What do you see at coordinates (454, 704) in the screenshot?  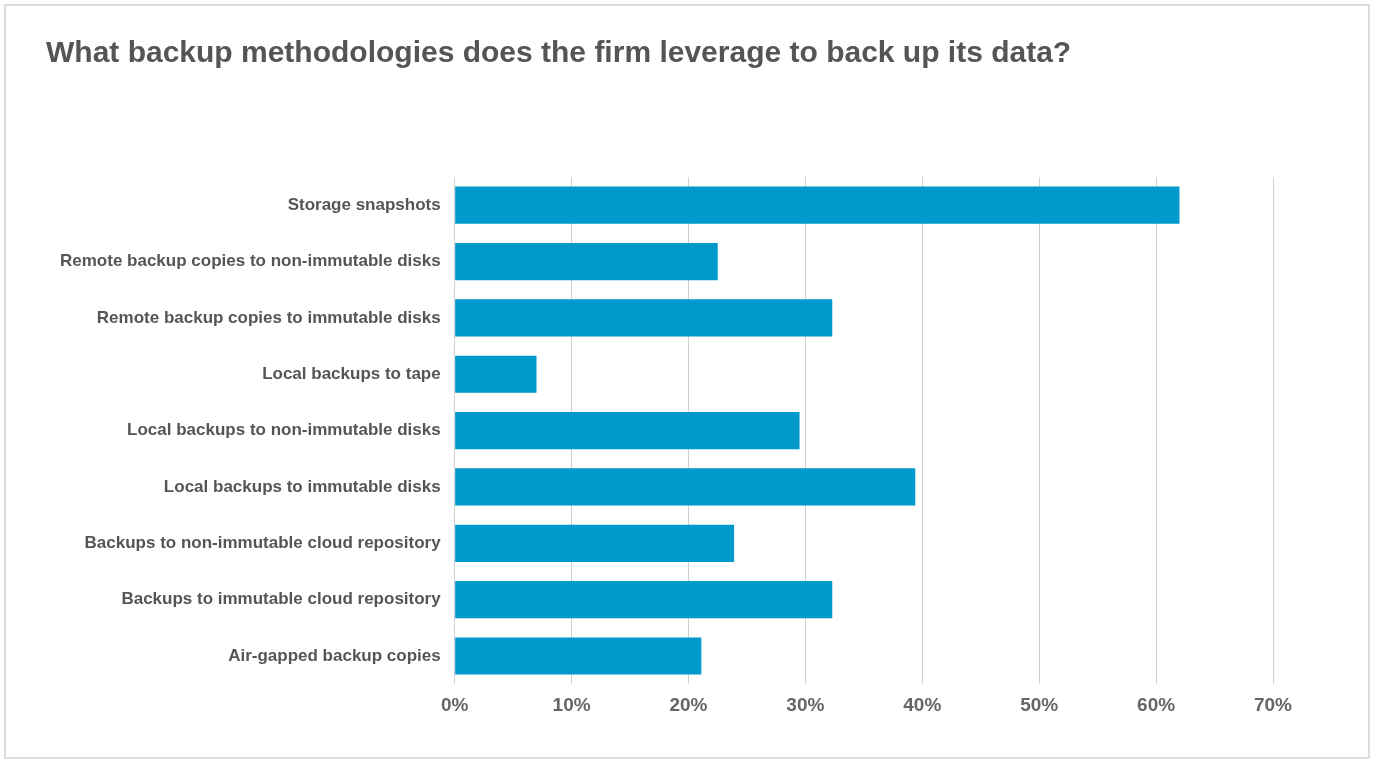 I see `x-tick-label: 0%` at bounding box center [454, 704].